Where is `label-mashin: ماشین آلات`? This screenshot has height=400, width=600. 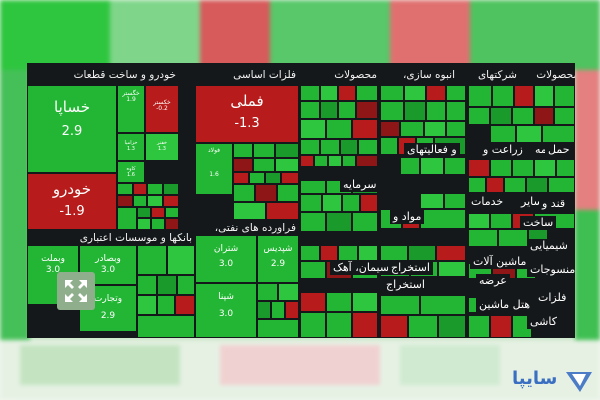
label-mashin: ماشین آلات is located at coordinates (500, 262).